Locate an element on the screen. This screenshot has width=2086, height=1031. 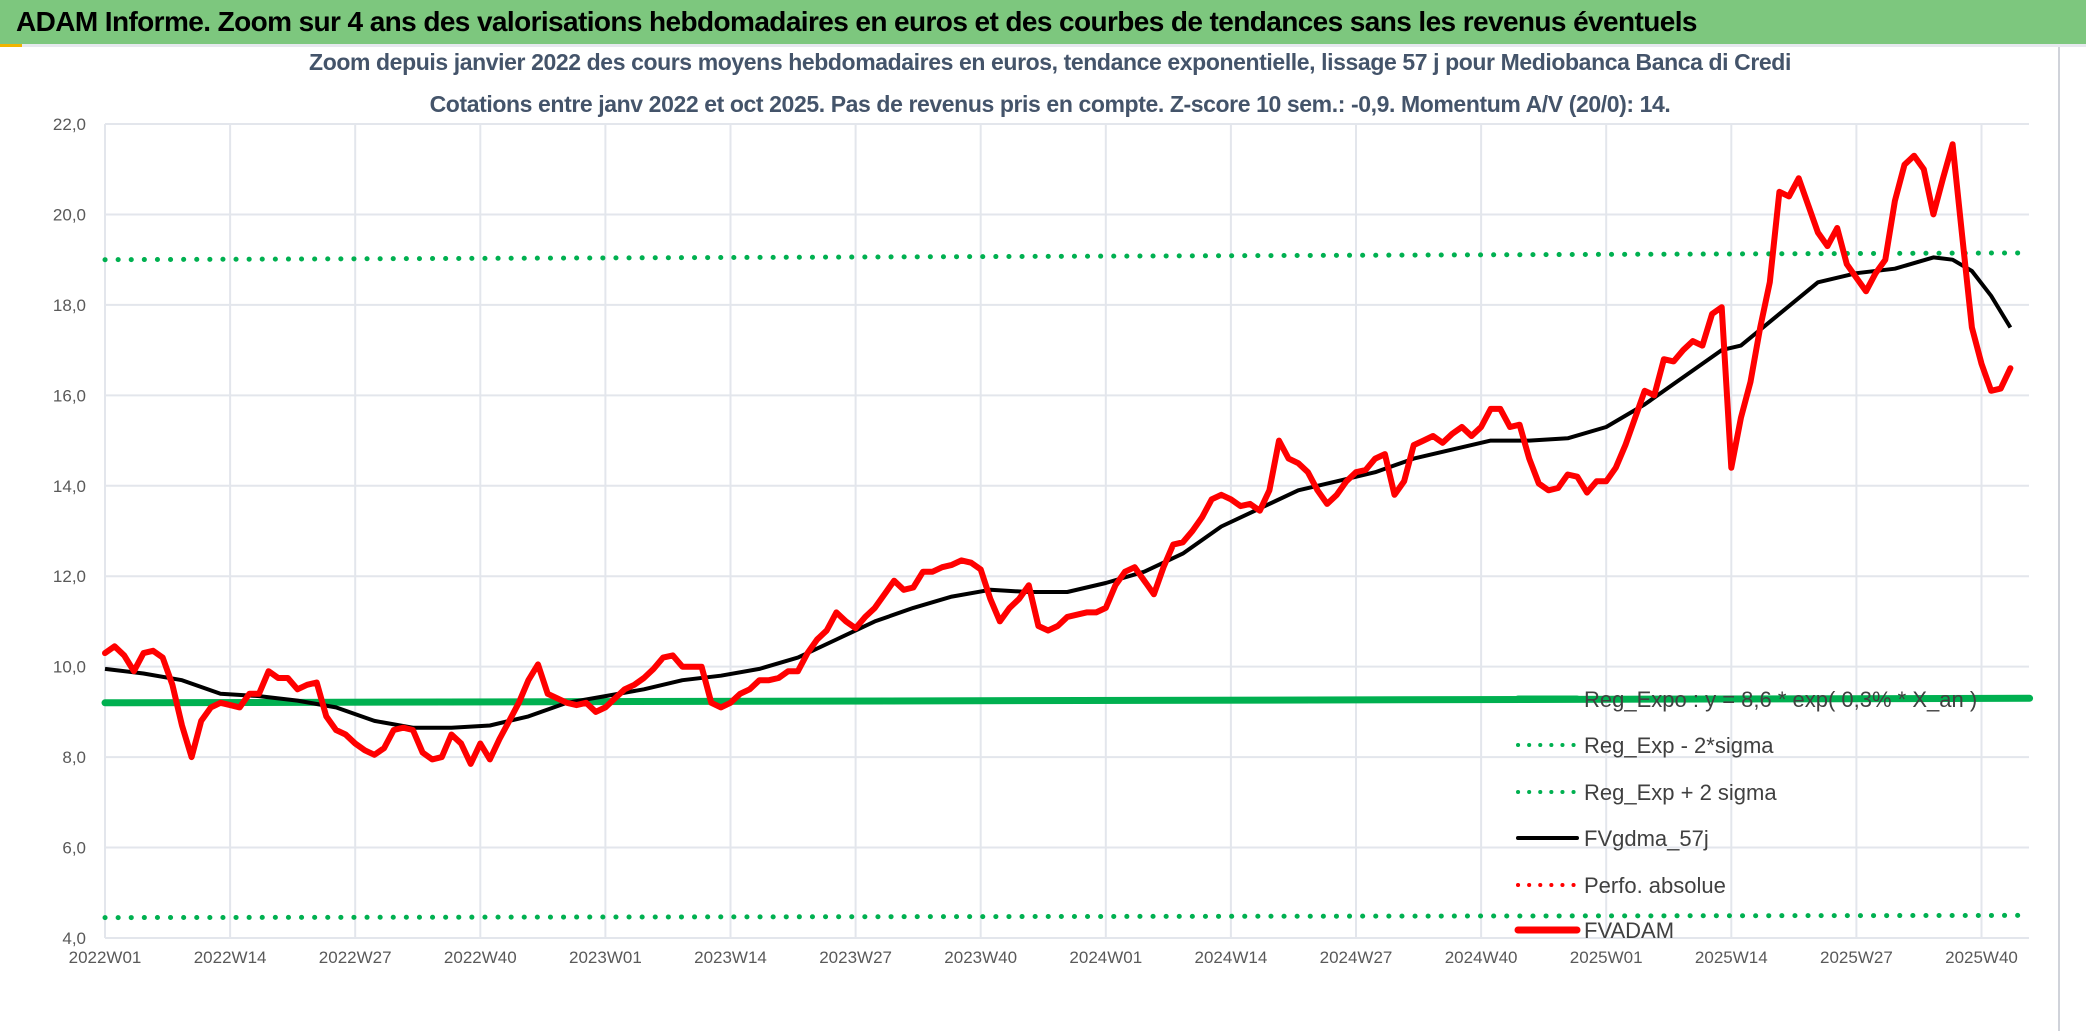
x-tick-label: 2025W01 is located at coordinates (1606, 957).